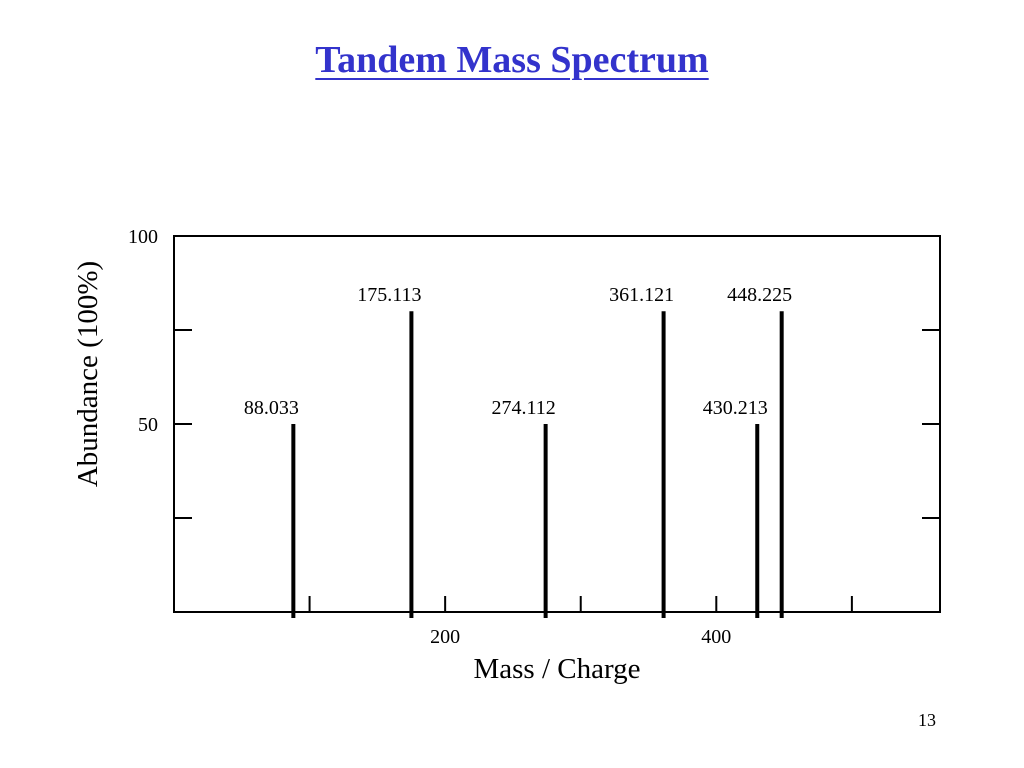 This screenshot has height=768, width=1024. What do you see at coordinates (88, 374) in the screenshot?
I see `y-axis-label: Abundance (100%)` at bounding box center [88, 374].